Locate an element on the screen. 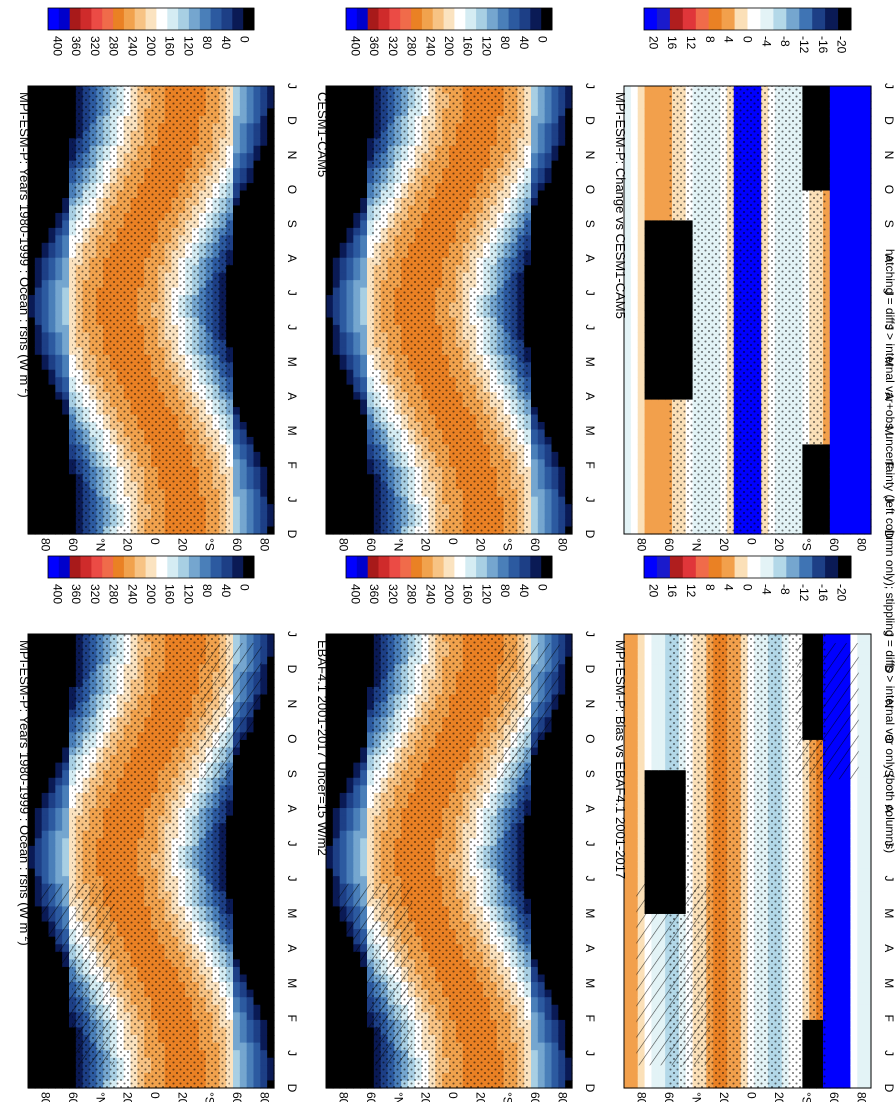  stipple-overlay is located at coordinates (449, 310).